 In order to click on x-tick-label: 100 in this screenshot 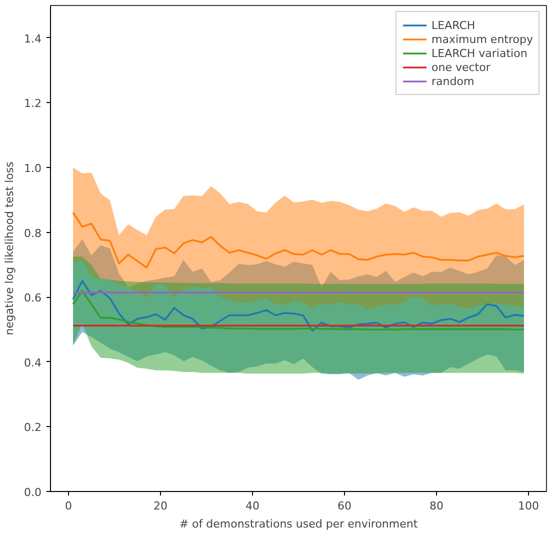, I will do `click(529, 506)`.